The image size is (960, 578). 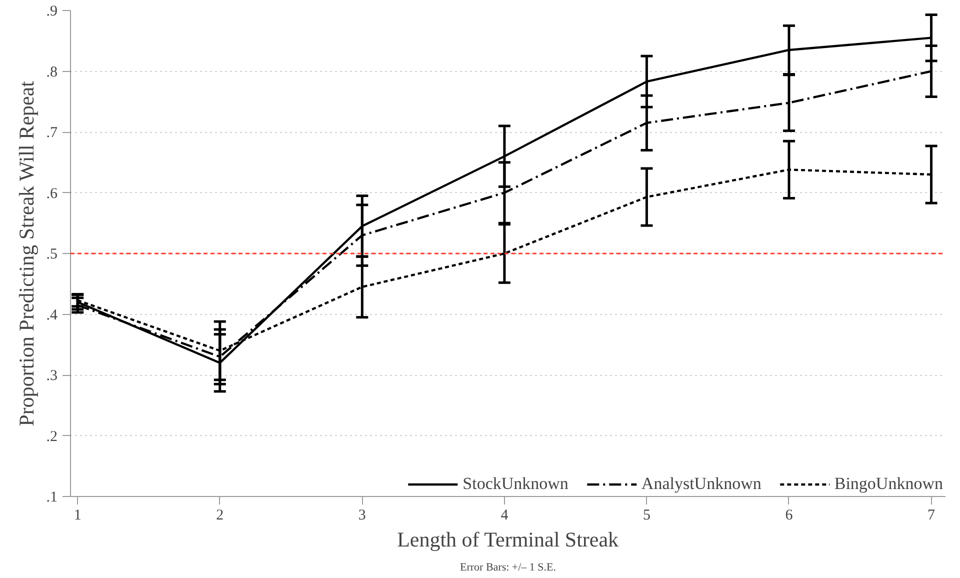 What do you see at coordinates (52, 376) in the screenshot?
I see `y-tick-label: .3` at bounding box center [52, 376].